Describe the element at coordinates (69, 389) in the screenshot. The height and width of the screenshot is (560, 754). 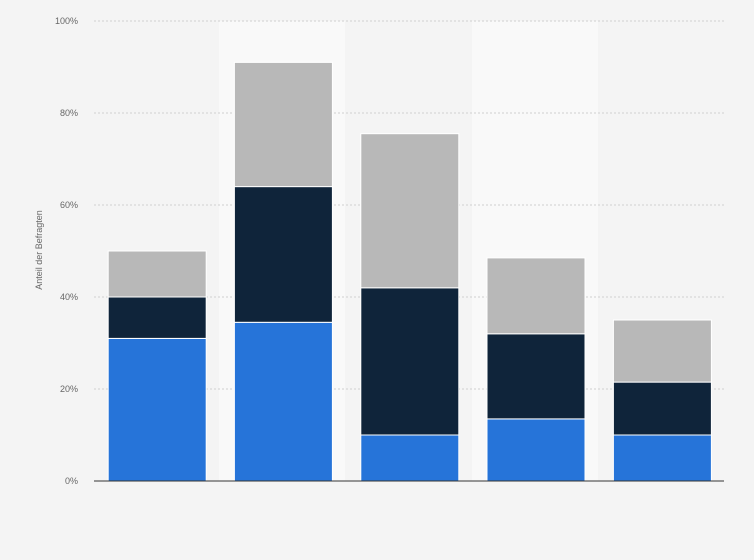
I see `y-tick-label: 20%` at that location.